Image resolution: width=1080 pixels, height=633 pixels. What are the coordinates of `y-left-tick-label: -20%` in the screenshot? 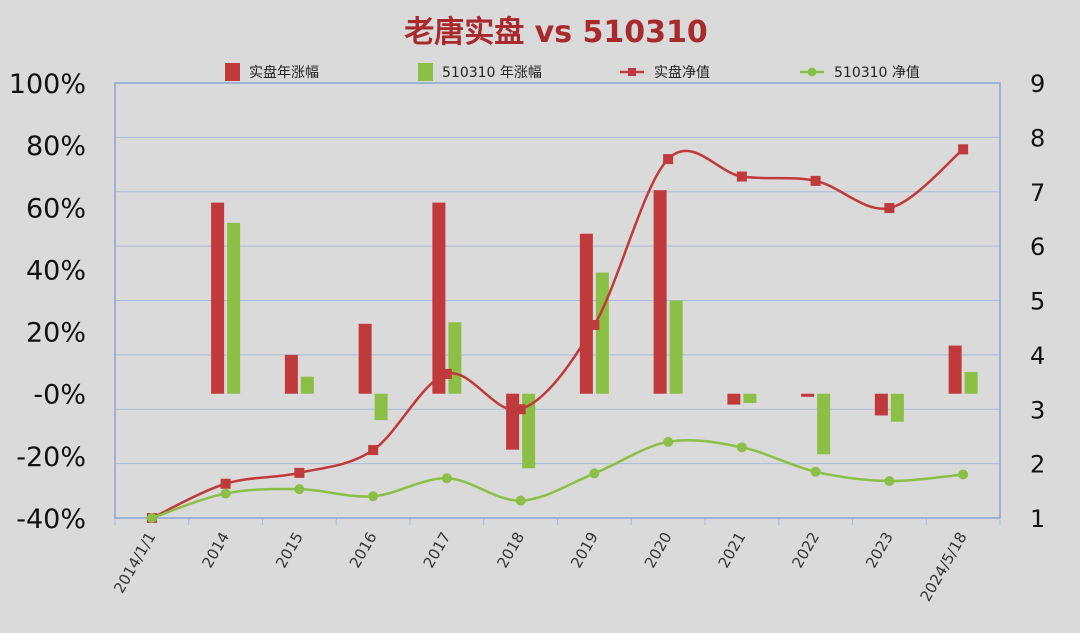 It's located at (51, 457).